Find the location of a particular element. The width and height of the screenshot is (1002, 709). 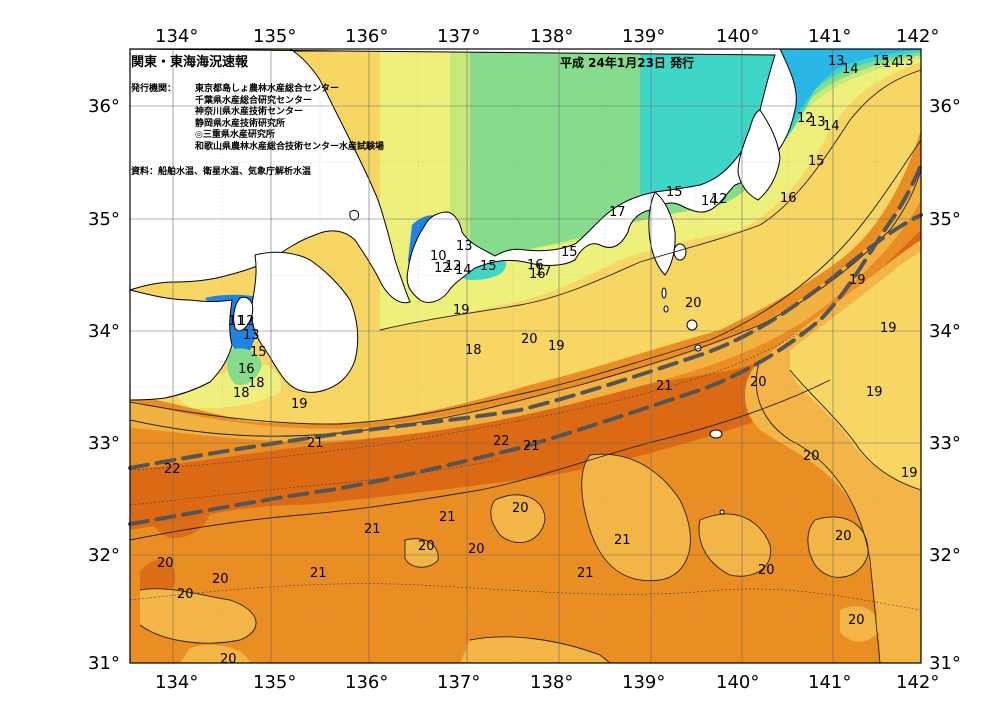

contour-label: 14 is located at coordinates (709, 201).